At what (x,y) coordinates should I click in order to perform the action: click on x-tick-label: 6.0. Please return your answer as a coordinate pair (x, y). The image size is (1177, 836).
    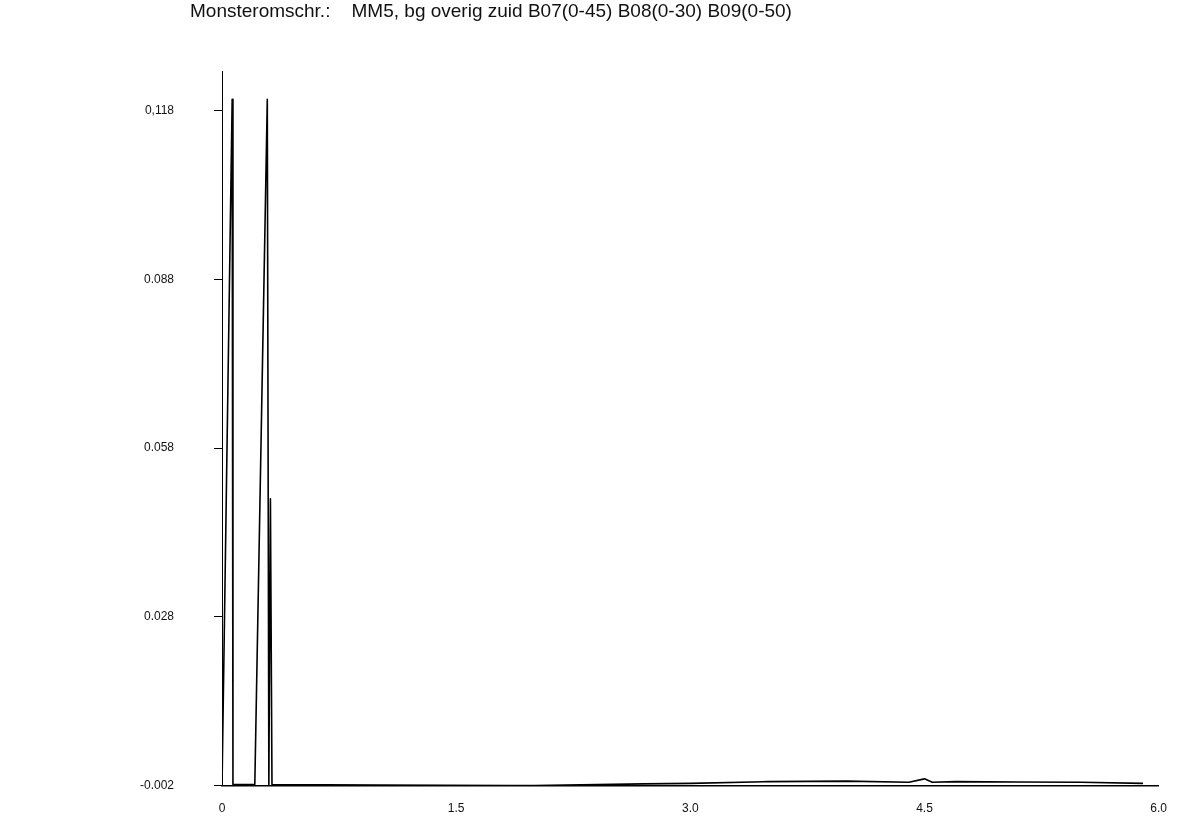
    Looking at the image, I should click on (1159, 808).